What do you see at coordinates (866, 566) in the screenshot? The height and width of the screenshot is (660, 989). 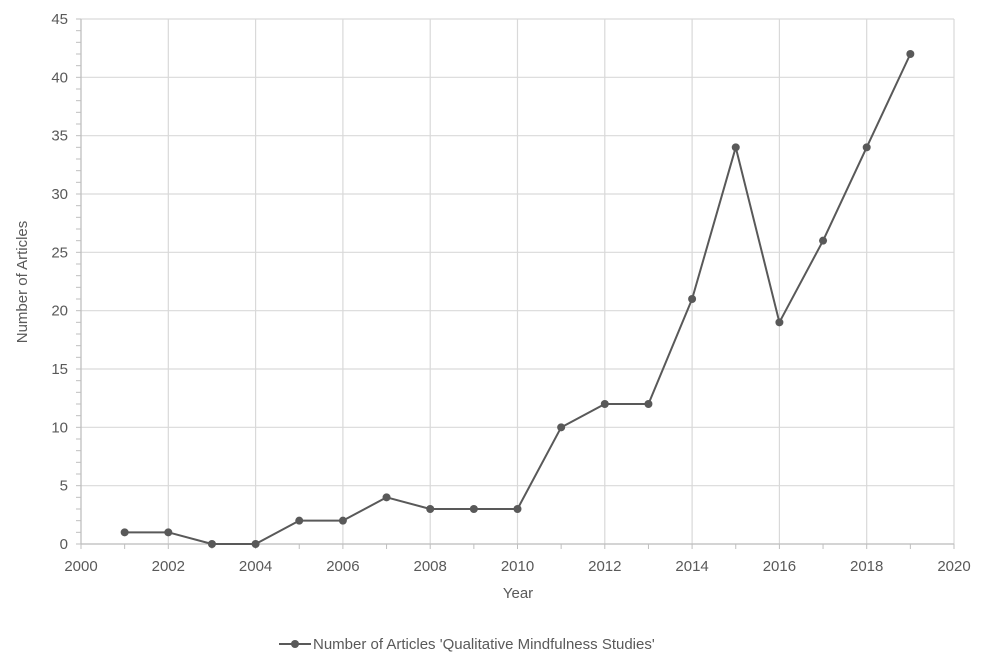 I see `x-tick-label: 2018` at bounding box center [866, 566].